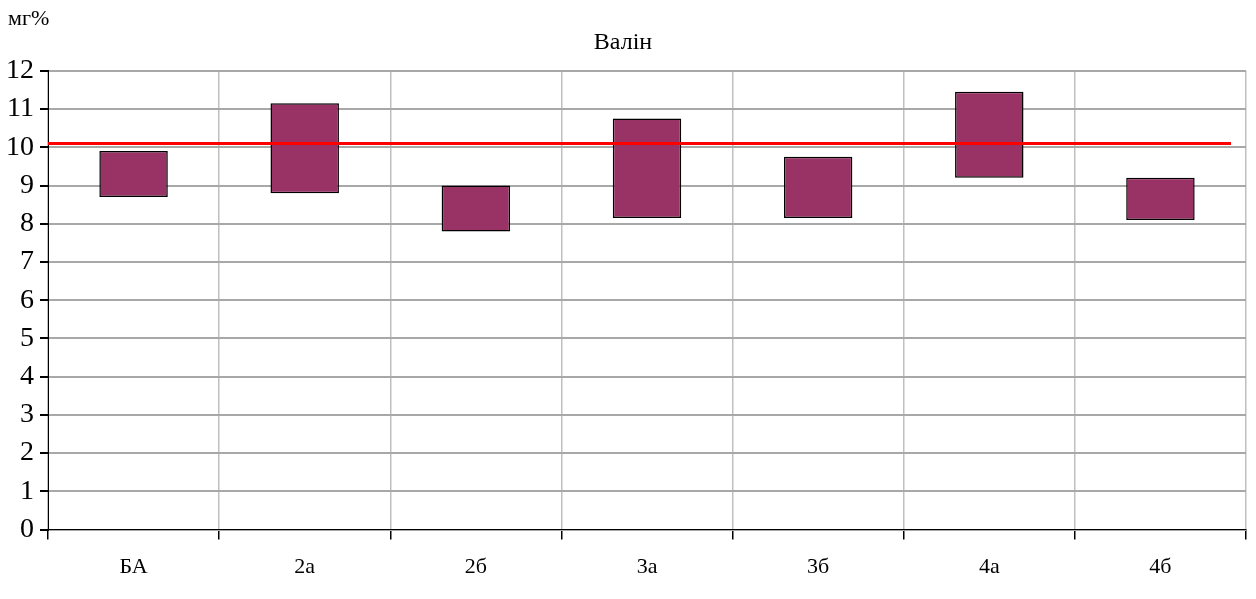  I want to click on y-tick-label: 7, so click(27, 260).